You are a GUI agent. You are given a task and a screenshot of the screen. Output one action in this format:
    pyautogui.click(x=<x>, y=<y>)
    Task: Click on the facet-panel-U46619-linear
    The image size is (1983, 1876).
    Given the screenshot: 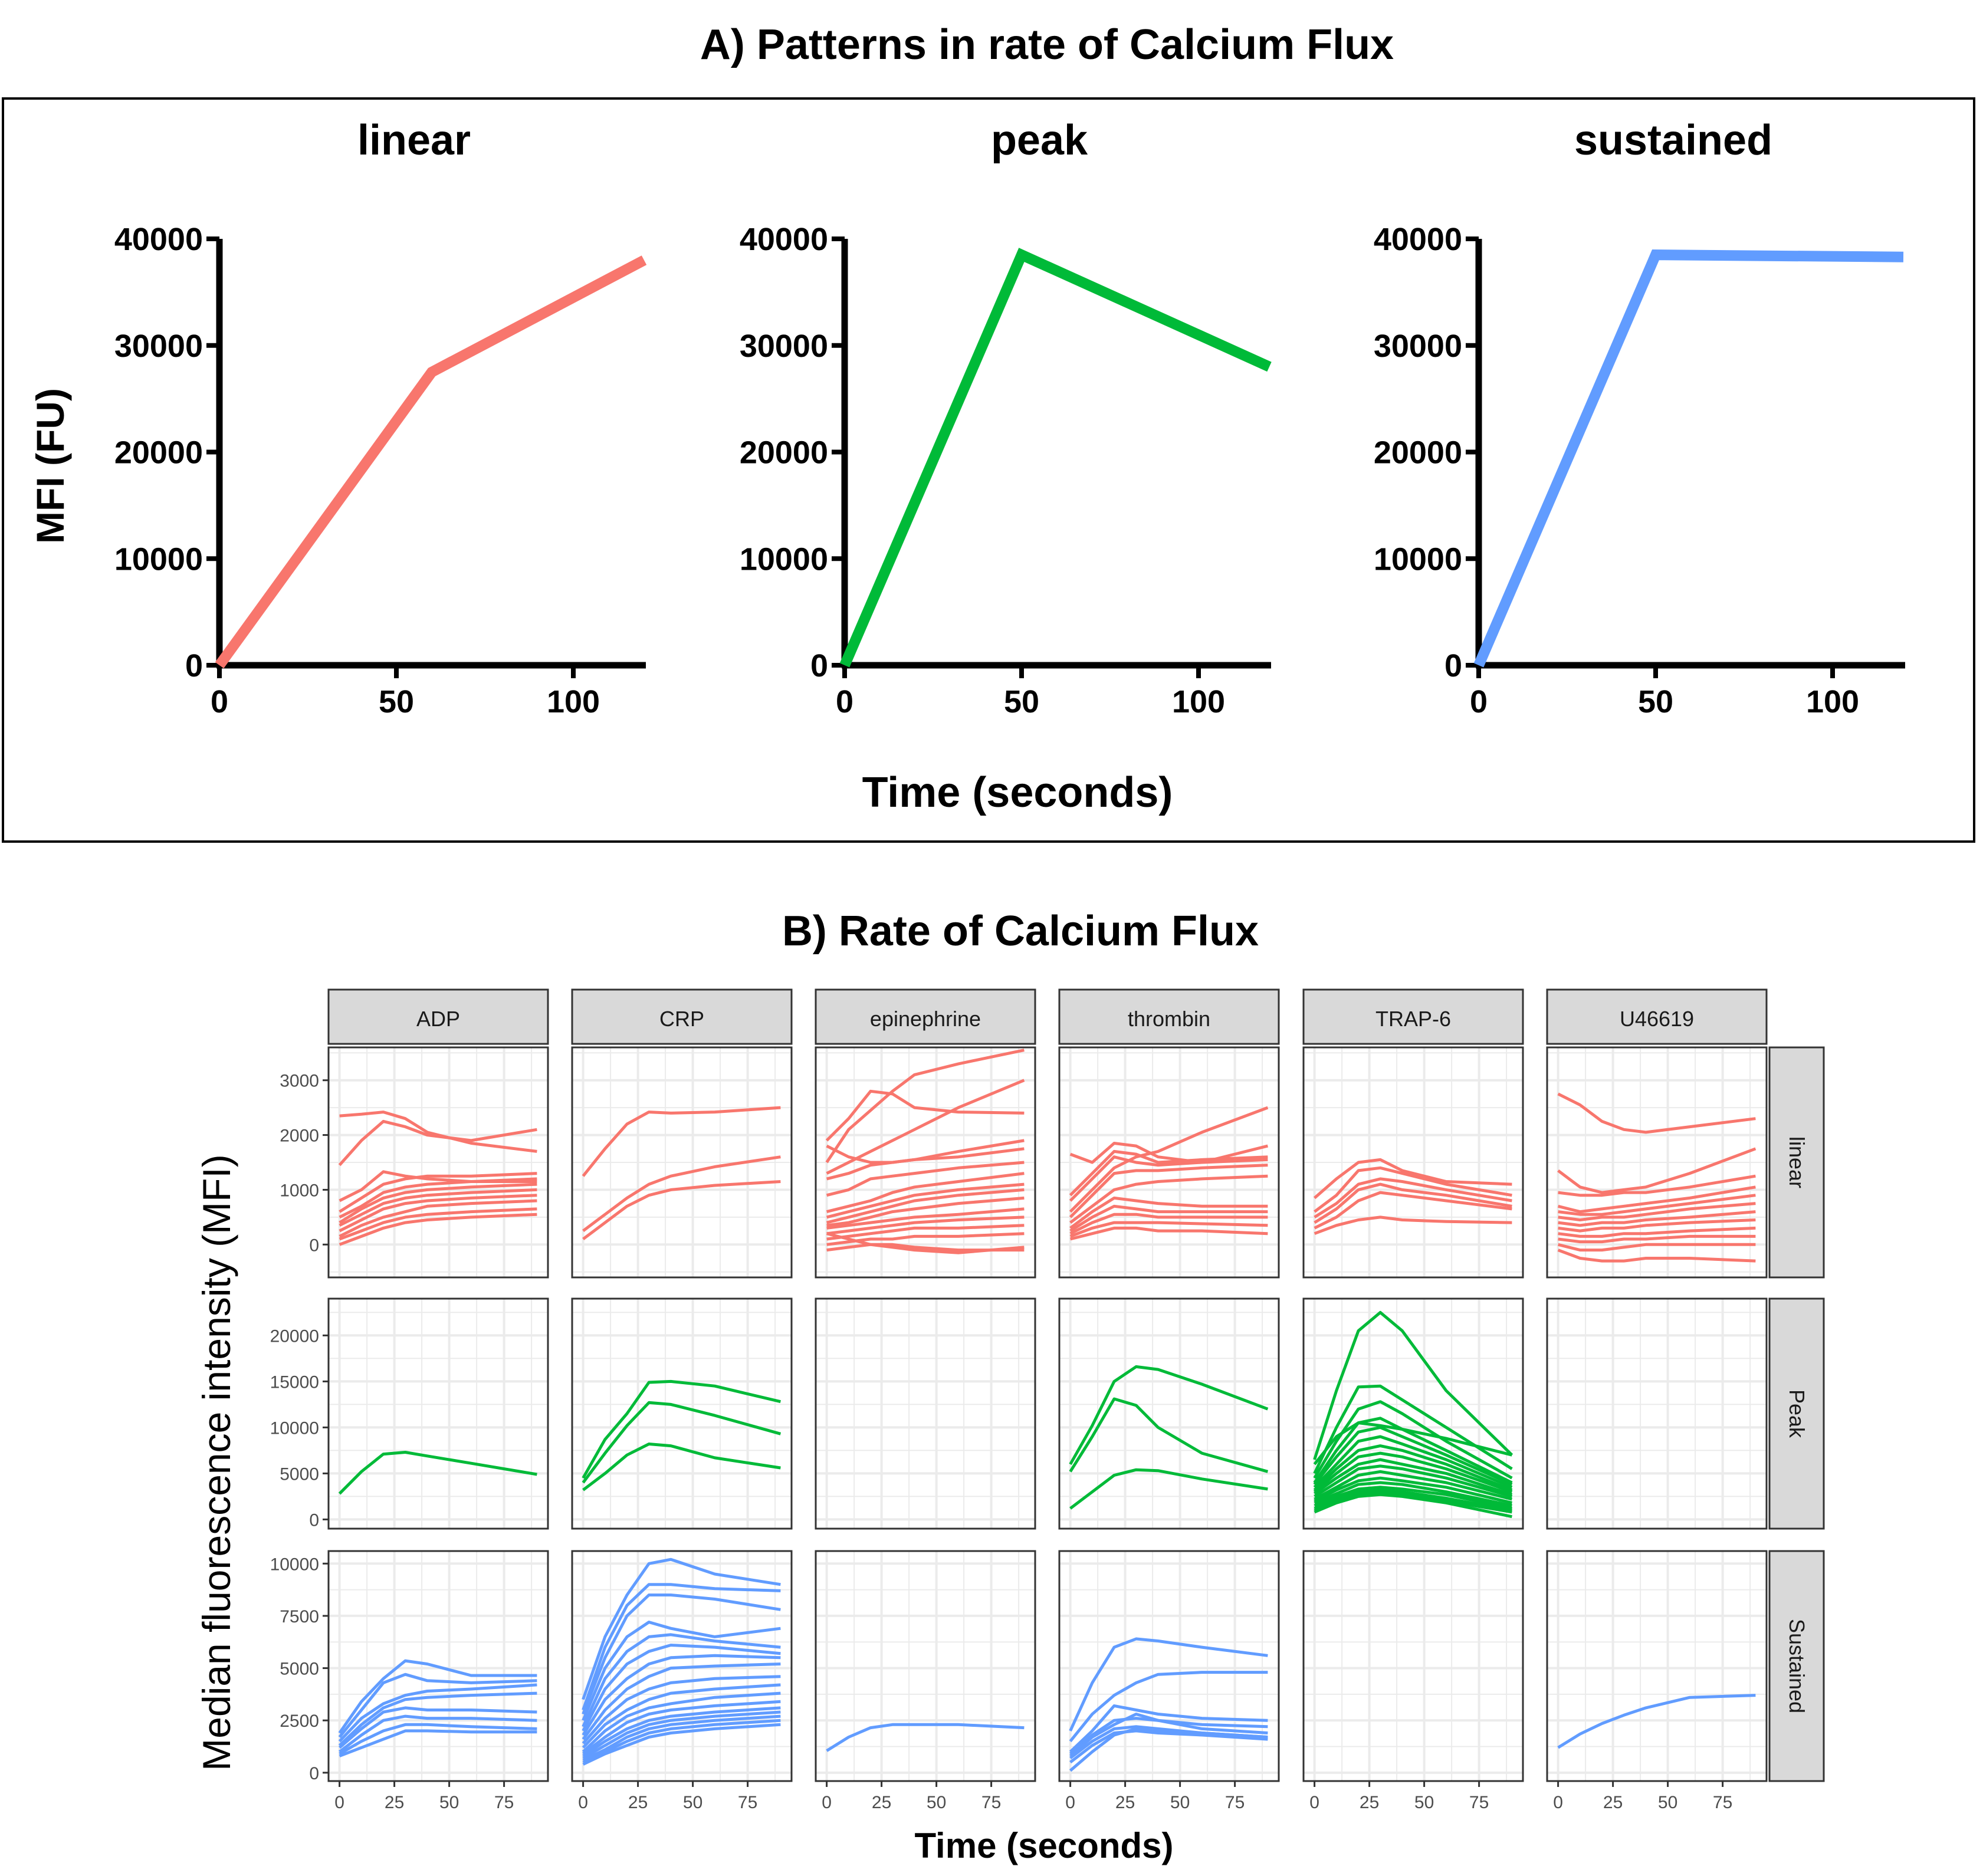 What is the action you would take?
    pyautogui.click(x=1657, y=1162)
    